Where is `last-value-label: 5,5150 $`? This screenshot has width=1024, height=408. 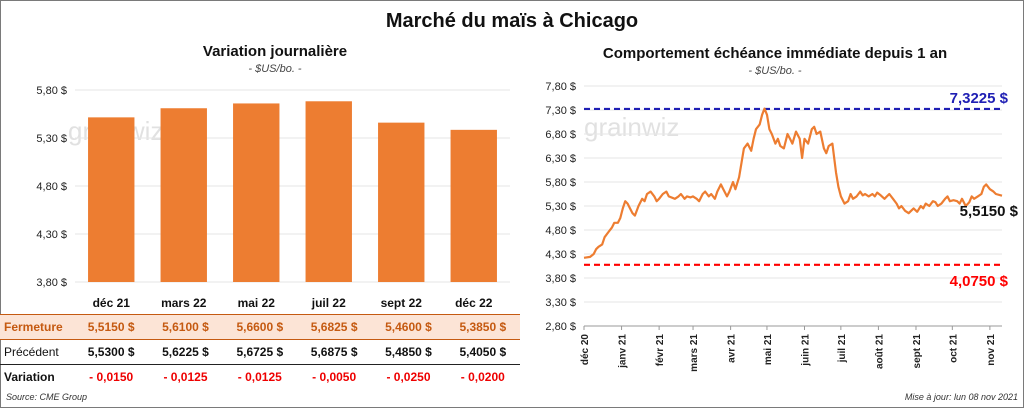
last-value-label: 5,5150 $ is located at coordinates (989, 211).